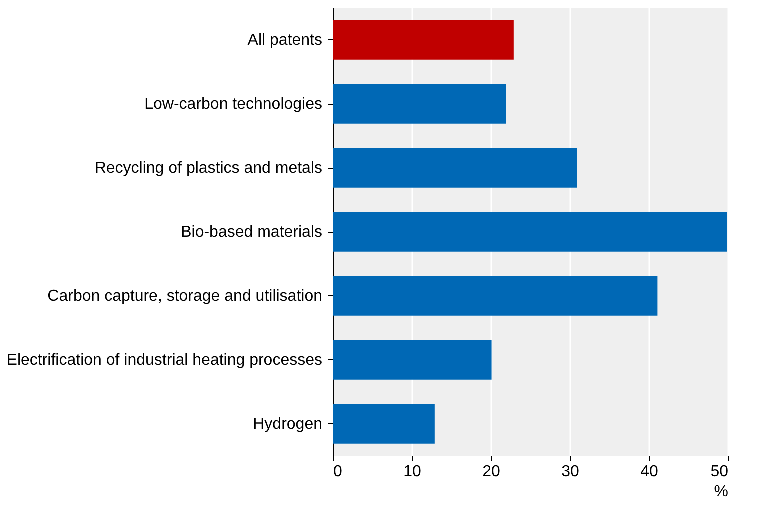  Describe the element at coordinates (413, 472) in the screenshot. I see `x-tick-label: 10` at that location.